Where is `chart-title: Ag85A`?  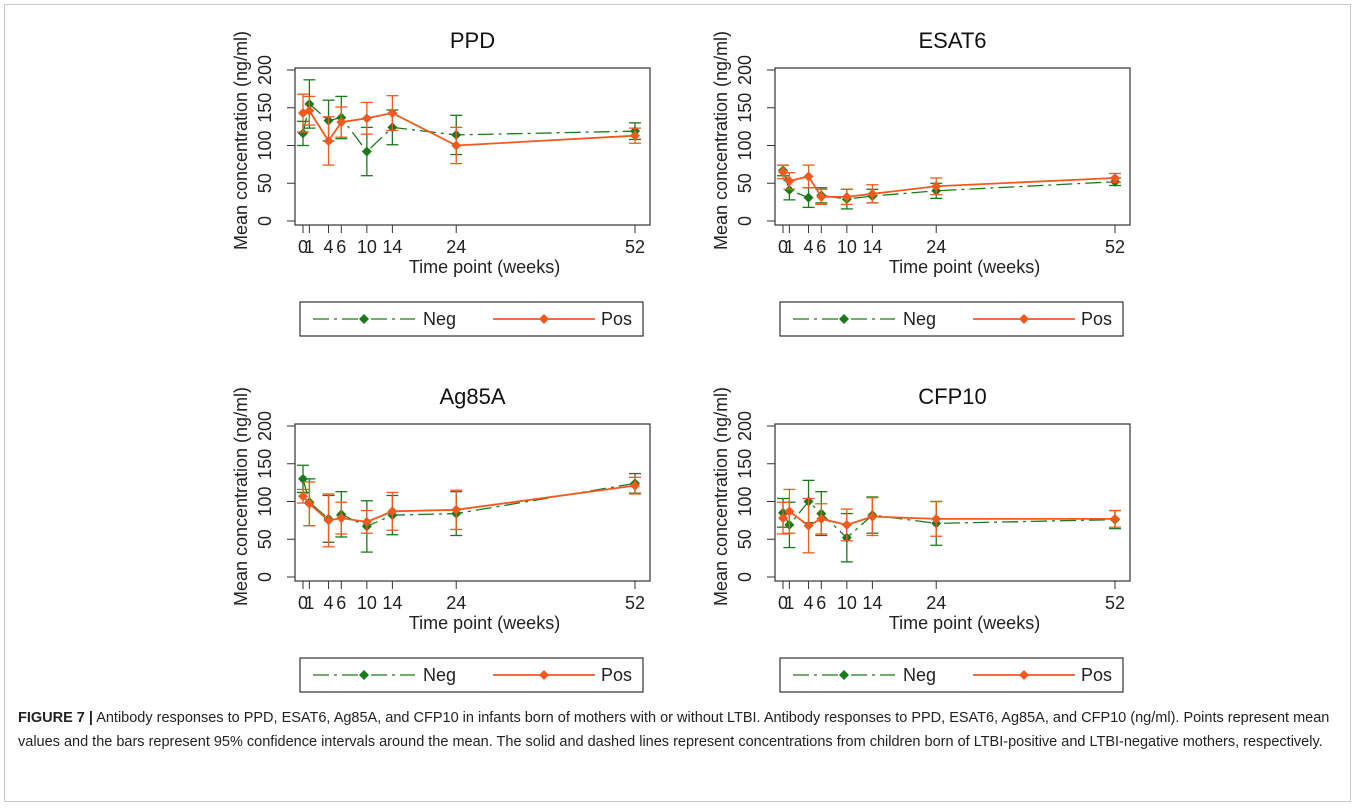
chart-title: Ag85A is located at coordinates (472, 396).